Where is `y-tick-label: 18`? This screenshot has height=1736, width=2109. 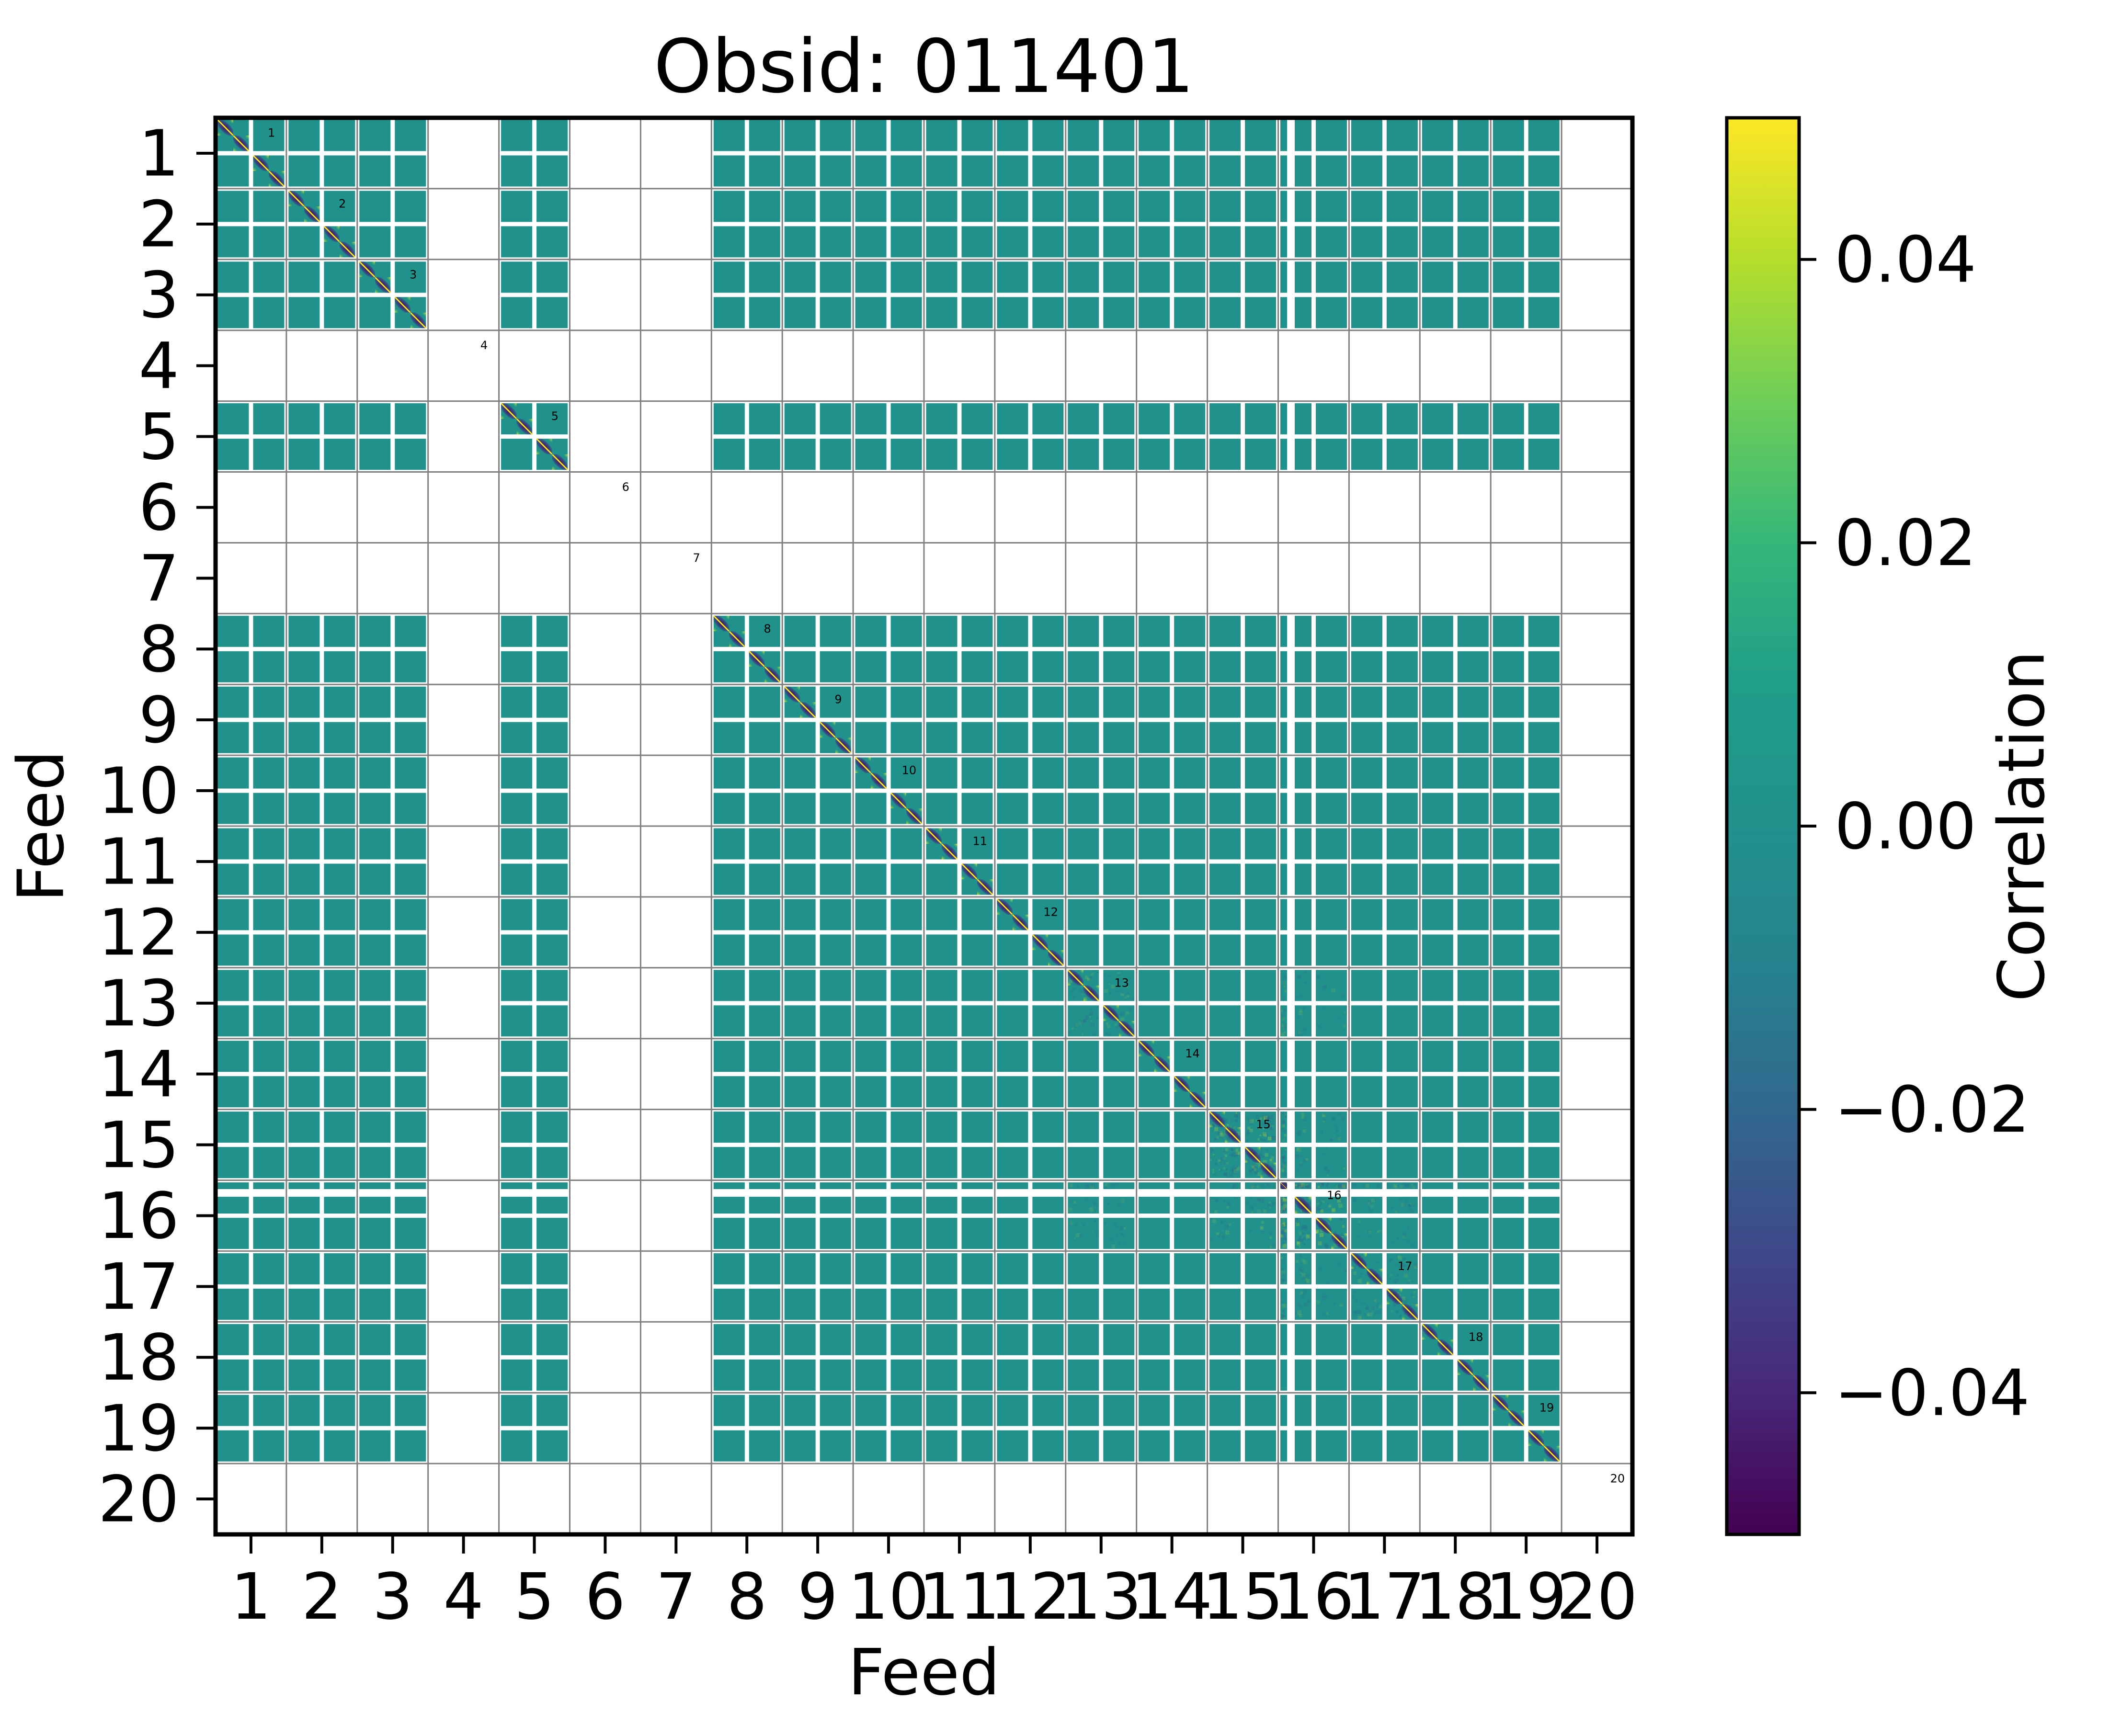
y-tick-label: 18 is located at coordinates (138, 1358).